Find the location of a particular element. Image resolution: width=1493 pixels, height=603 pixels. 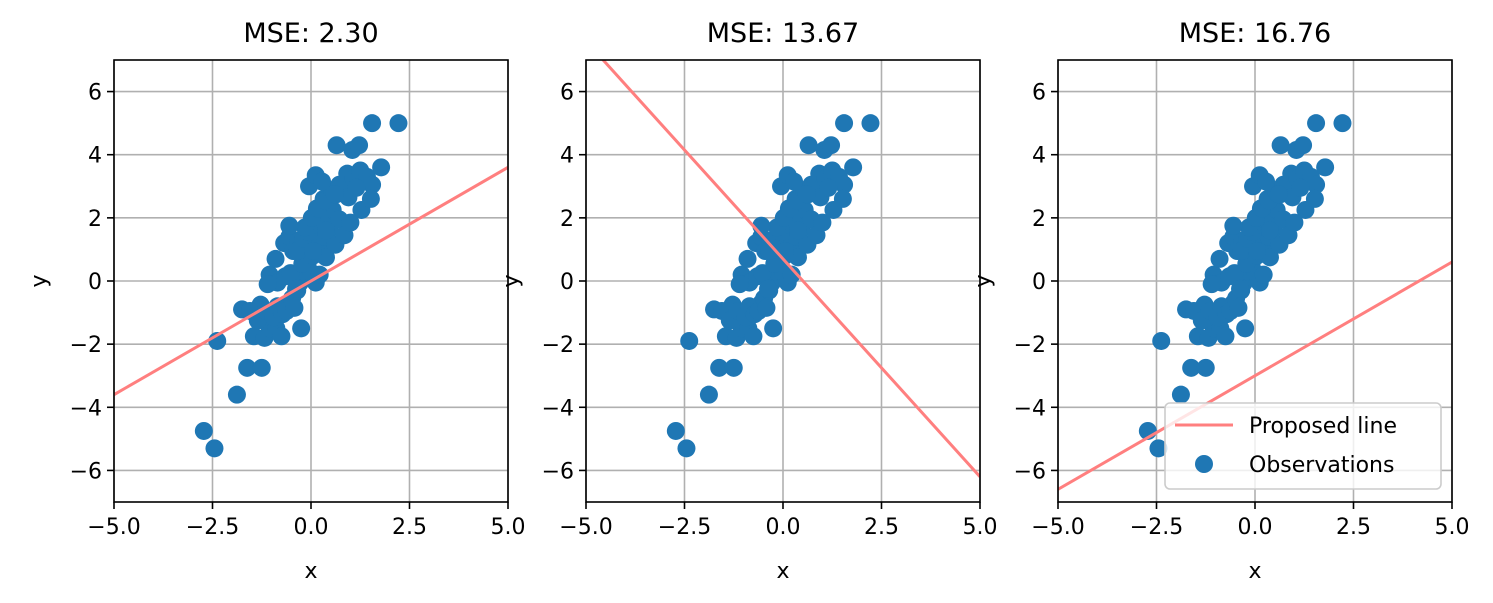

legend-marker-swatch is located at coordinates (1204, 464).